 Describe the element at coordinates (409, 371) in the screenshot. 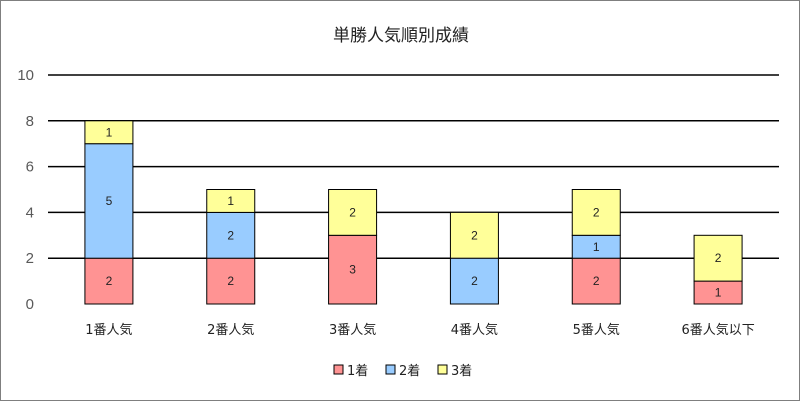

I see `legend-label: 2着` at that location.